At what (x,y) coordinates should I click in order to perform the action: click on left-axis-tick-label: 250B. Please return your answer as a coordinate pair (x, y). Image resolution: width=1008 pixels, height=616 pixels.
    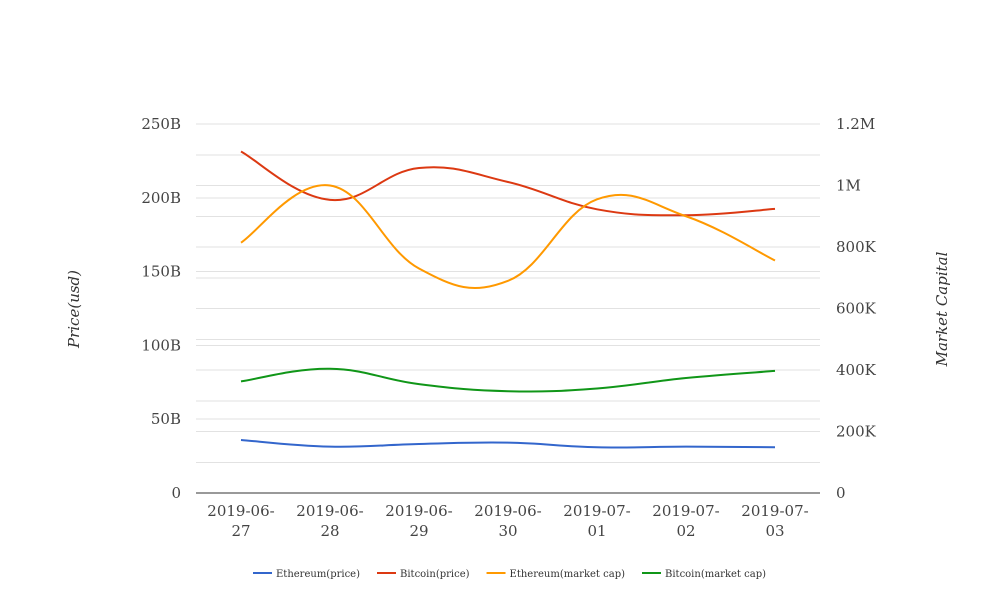
    Looking at the image, I should click on (161, 124).